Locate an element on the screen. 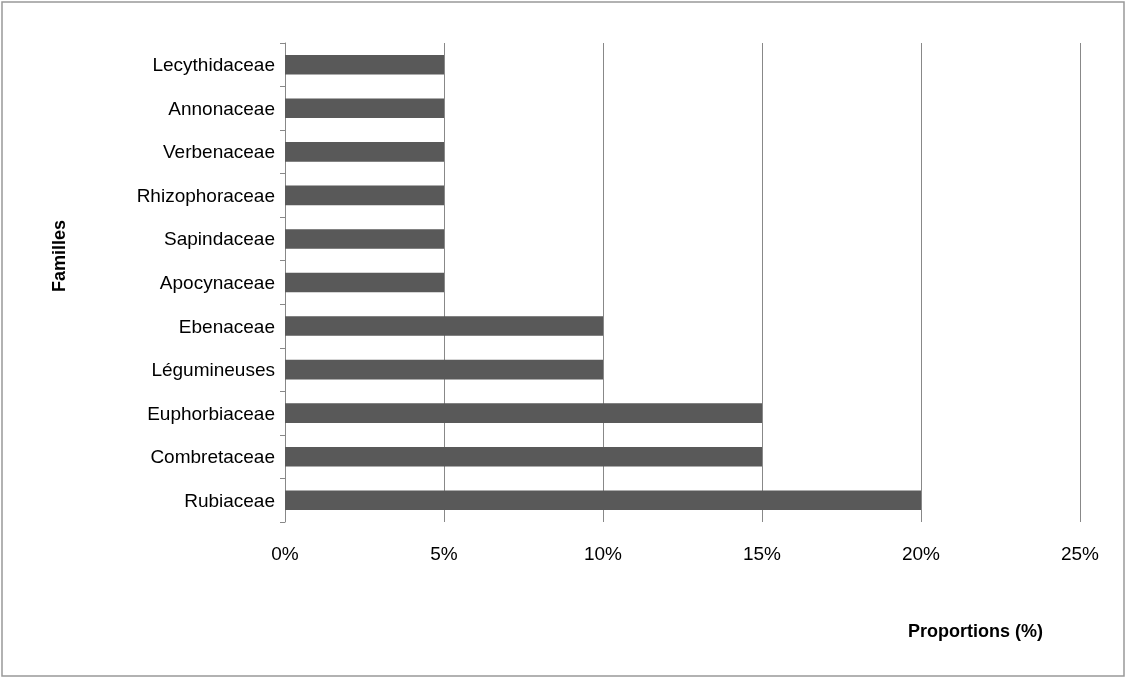 The image size is (1128, 680). y-tick-label: Sapindaceae is located at coordinates (219, 239).